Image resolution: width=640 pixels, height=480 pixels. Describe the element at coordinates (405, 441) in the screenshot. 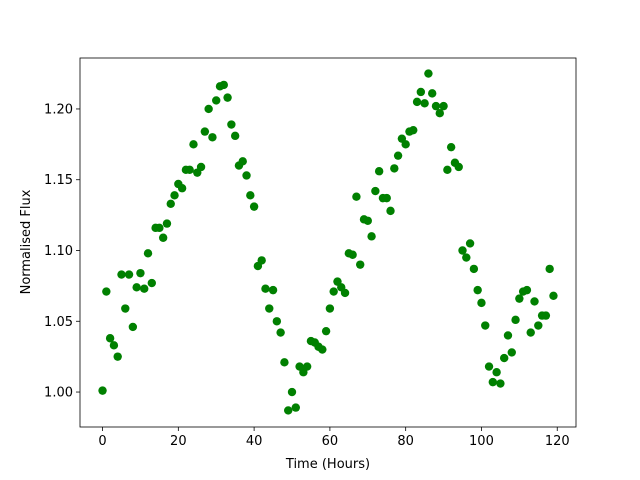

I see `x-tick-label: 80` at that location.